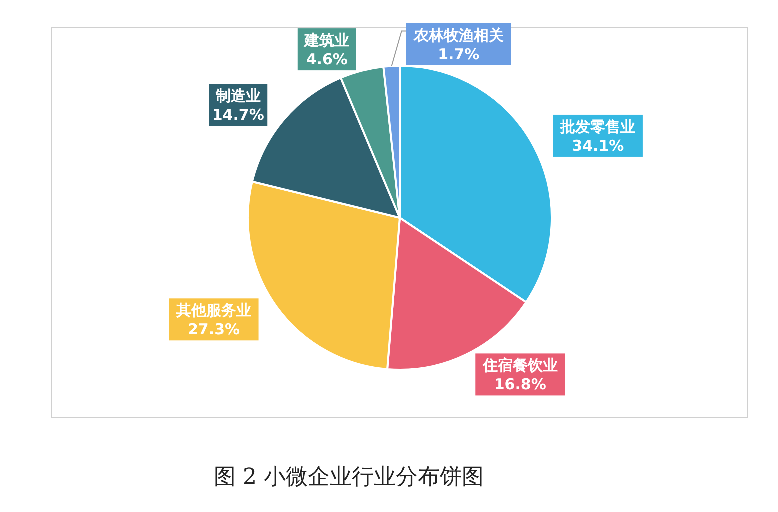 This screenshot has width=778, height=512. Describe the element at coordinates (238, 115) in the screenshot. I see `data-label: 14.7%` at that location.